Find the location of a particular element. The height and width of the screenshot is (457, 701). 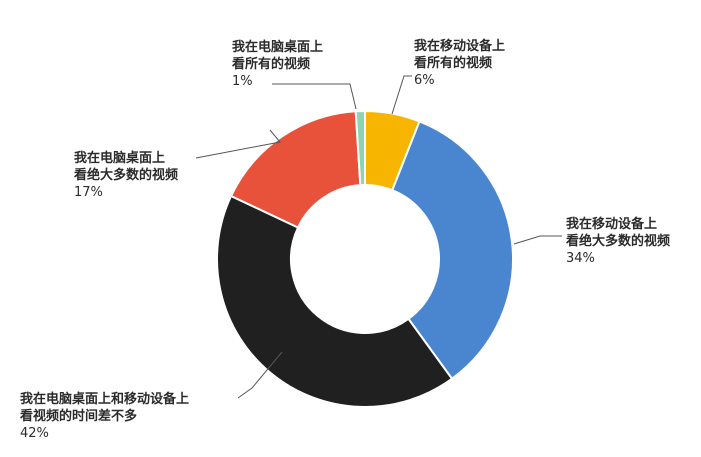

label-both-equal-line2: 看视频的时间差不多 is located at coordinates (79, 416).